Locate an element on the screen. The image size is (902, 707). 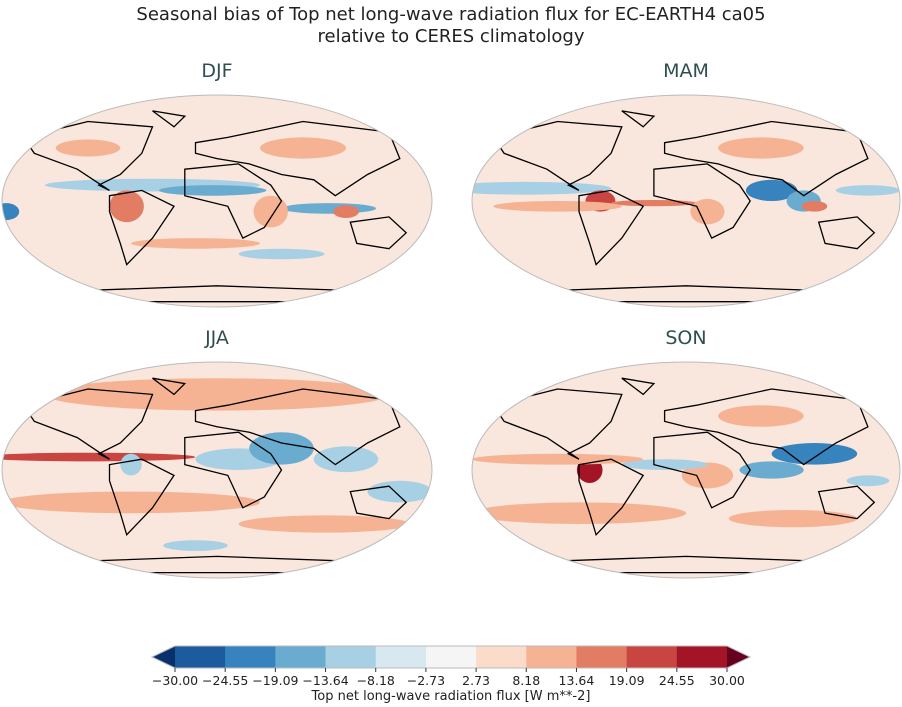
colorbar-tick-label: −30.00 is located at coordinates (175, 680).